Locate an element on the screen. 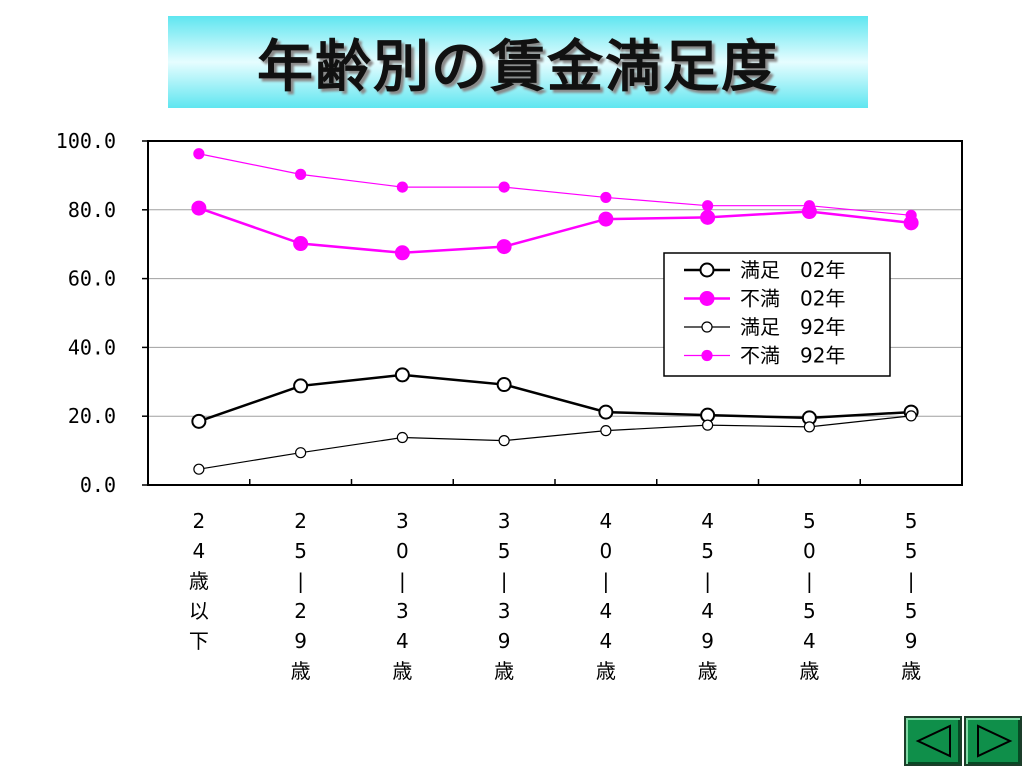  y-tick-label: 80.0 is located at coordinates (92, 210).